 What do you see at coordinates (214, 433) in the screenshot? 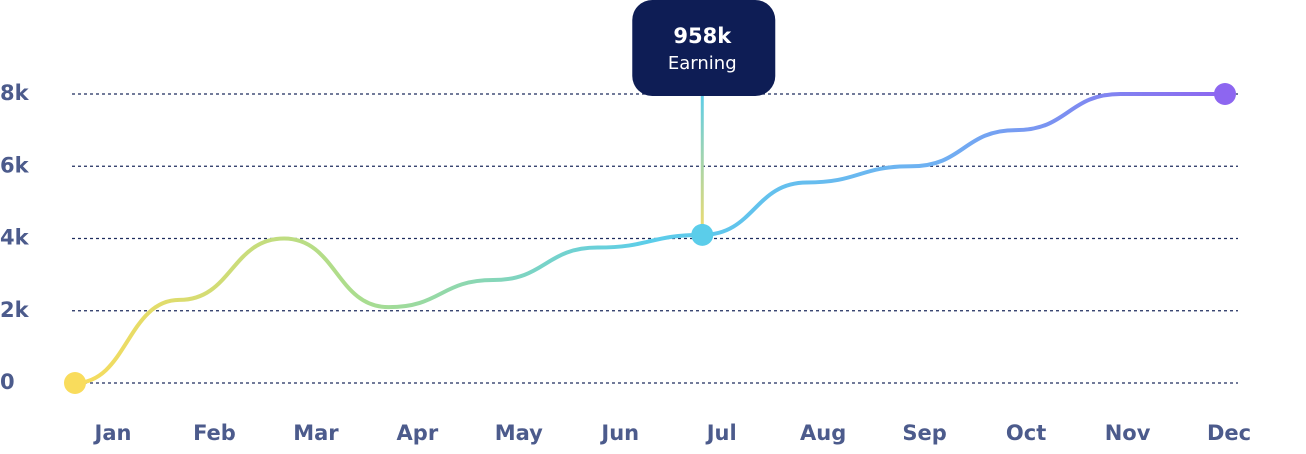
I see `x-tick-label: Feb` at bounding box center [214, 433].